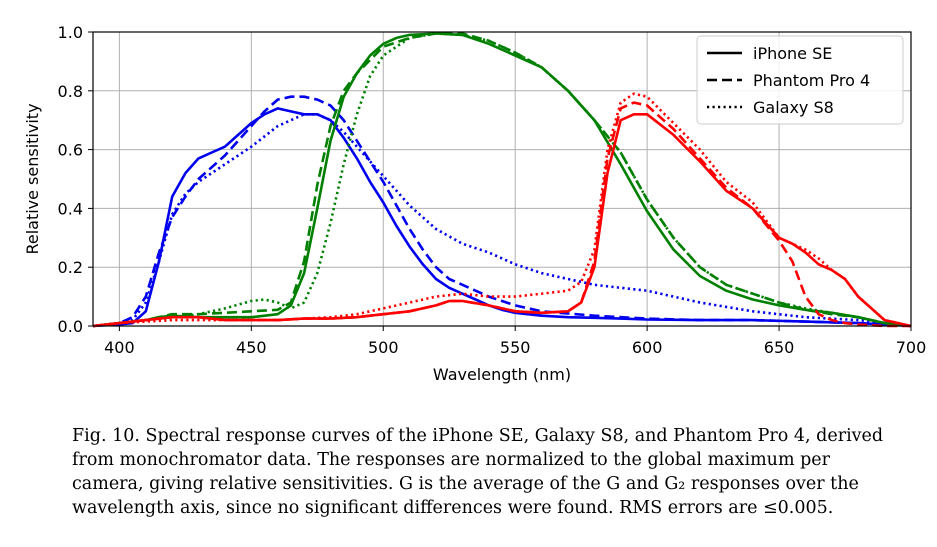 The height and width of the screenshot is (547, 937). I want to click on y-tick-label: 1.0, so click(70, 32).